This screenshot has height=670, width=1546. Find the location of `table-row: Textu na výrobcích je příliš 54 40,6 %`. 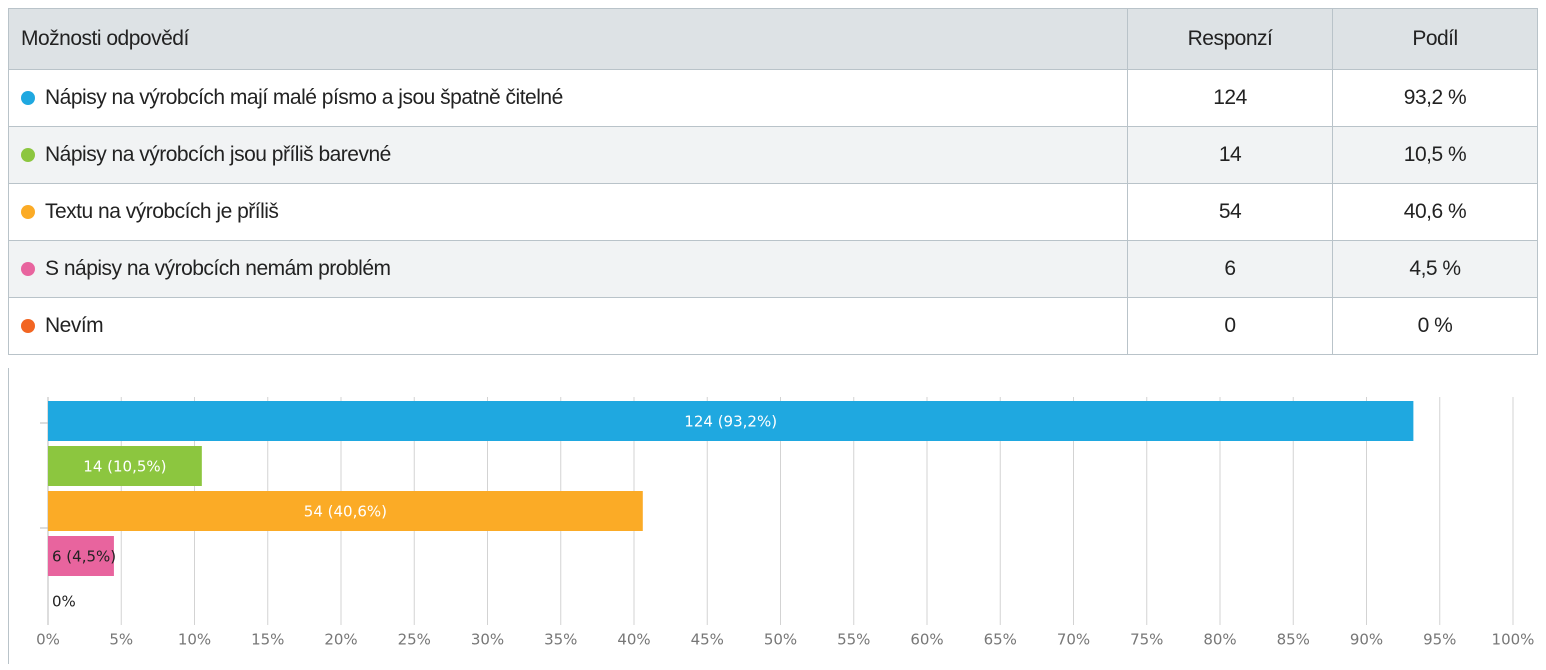

table-row: Textu na výrobcích je příliš 54 40,6 % is located at coordinates (773, 212).